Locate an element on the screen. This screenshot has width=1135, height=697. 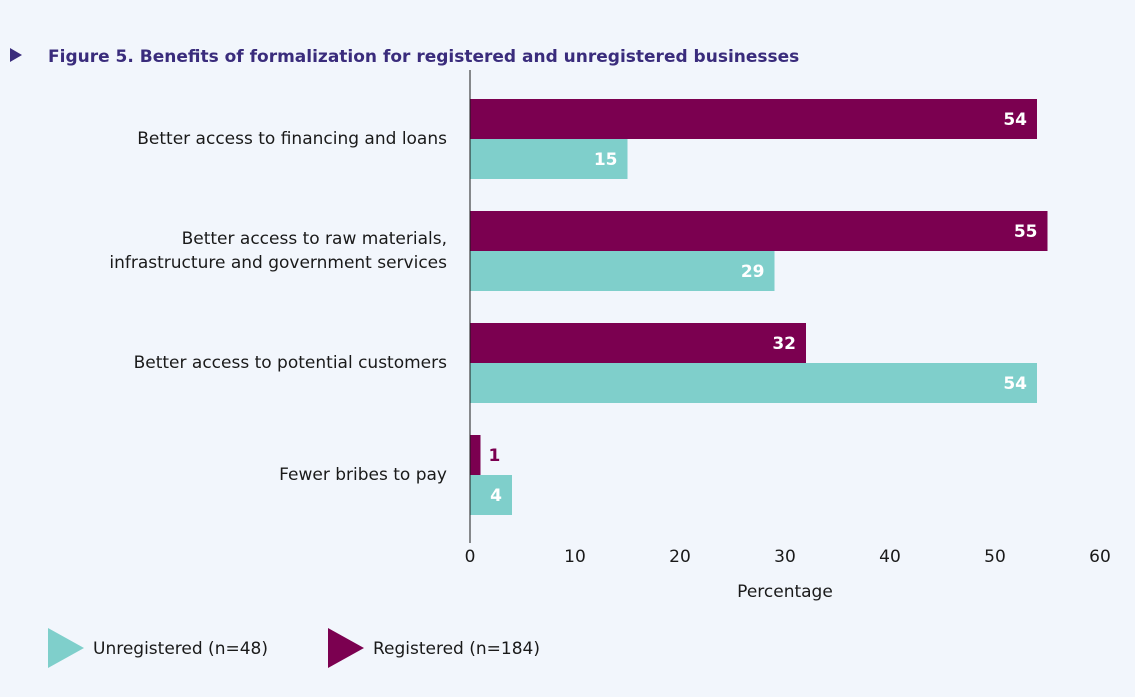
title-marker is located at coordinates (16, 55).